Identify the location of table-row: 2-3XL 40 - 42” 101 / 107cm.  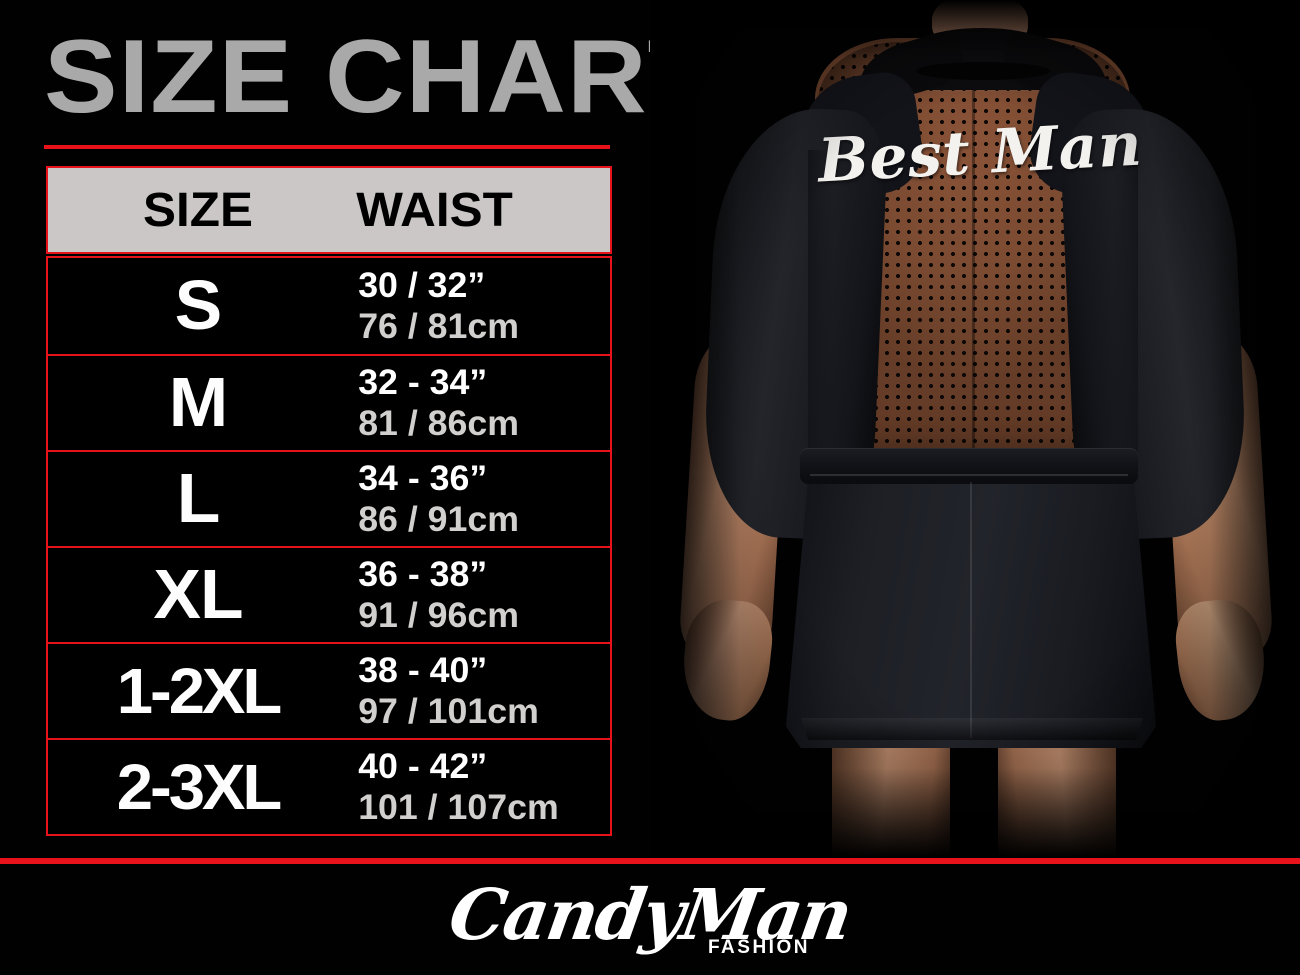
(329, 786).